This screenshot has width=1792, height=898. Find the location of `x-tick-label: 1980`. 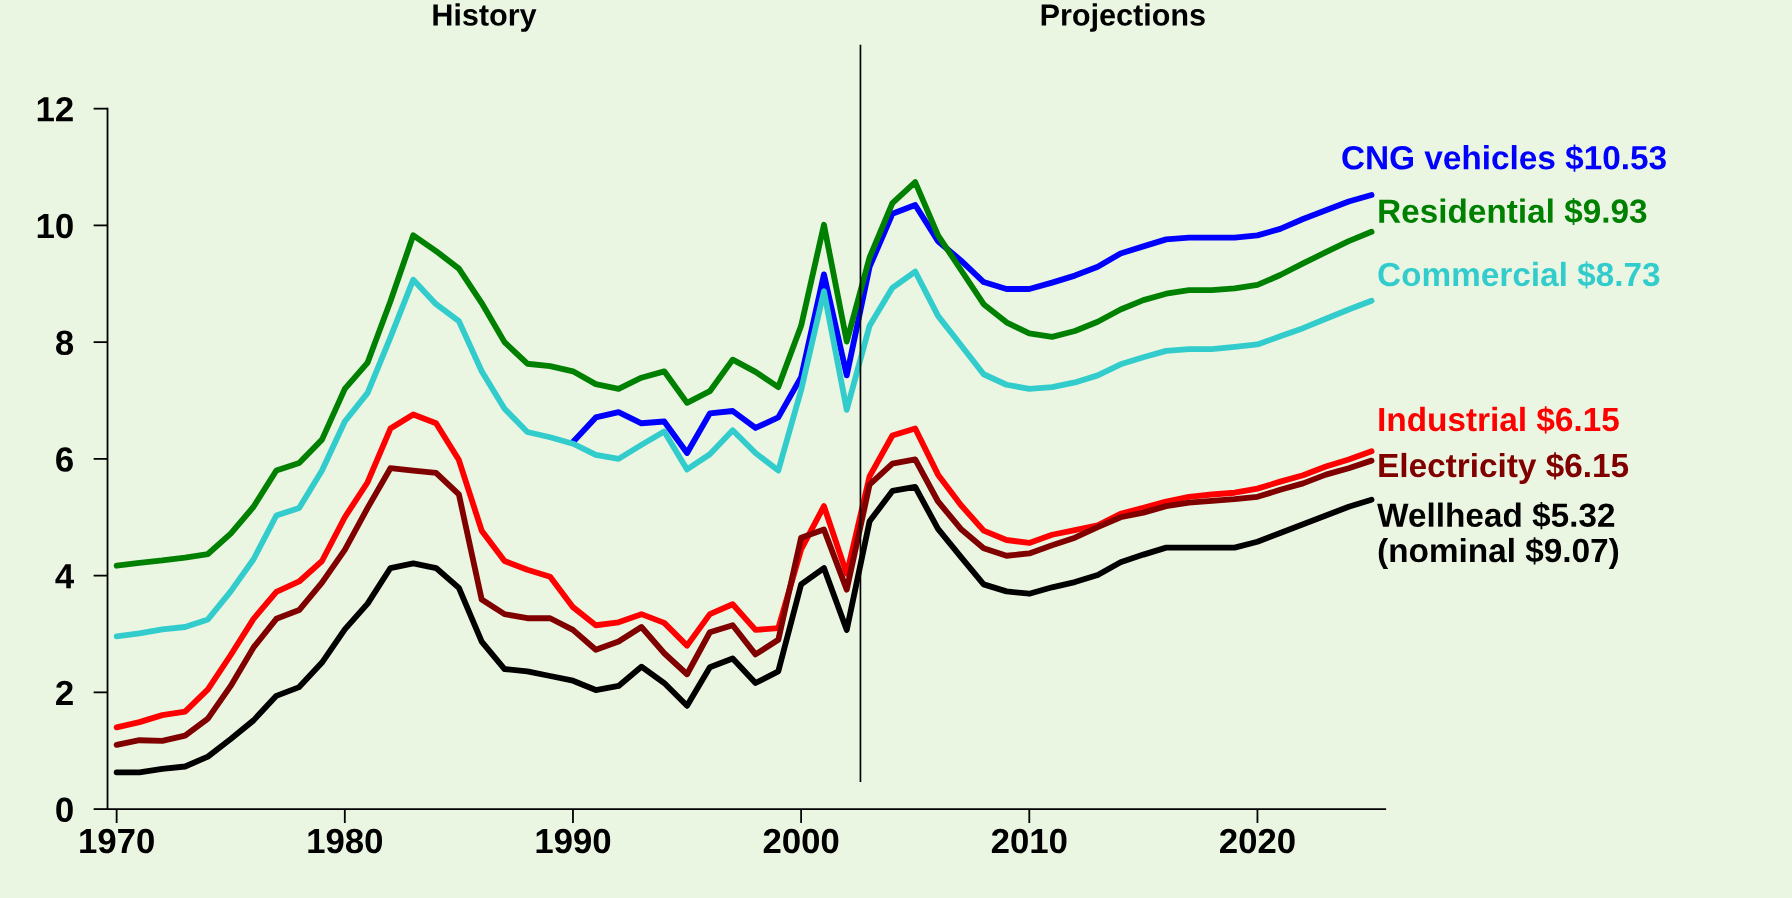

x-tick-label: 1980 is located at coordinates (345, 841).